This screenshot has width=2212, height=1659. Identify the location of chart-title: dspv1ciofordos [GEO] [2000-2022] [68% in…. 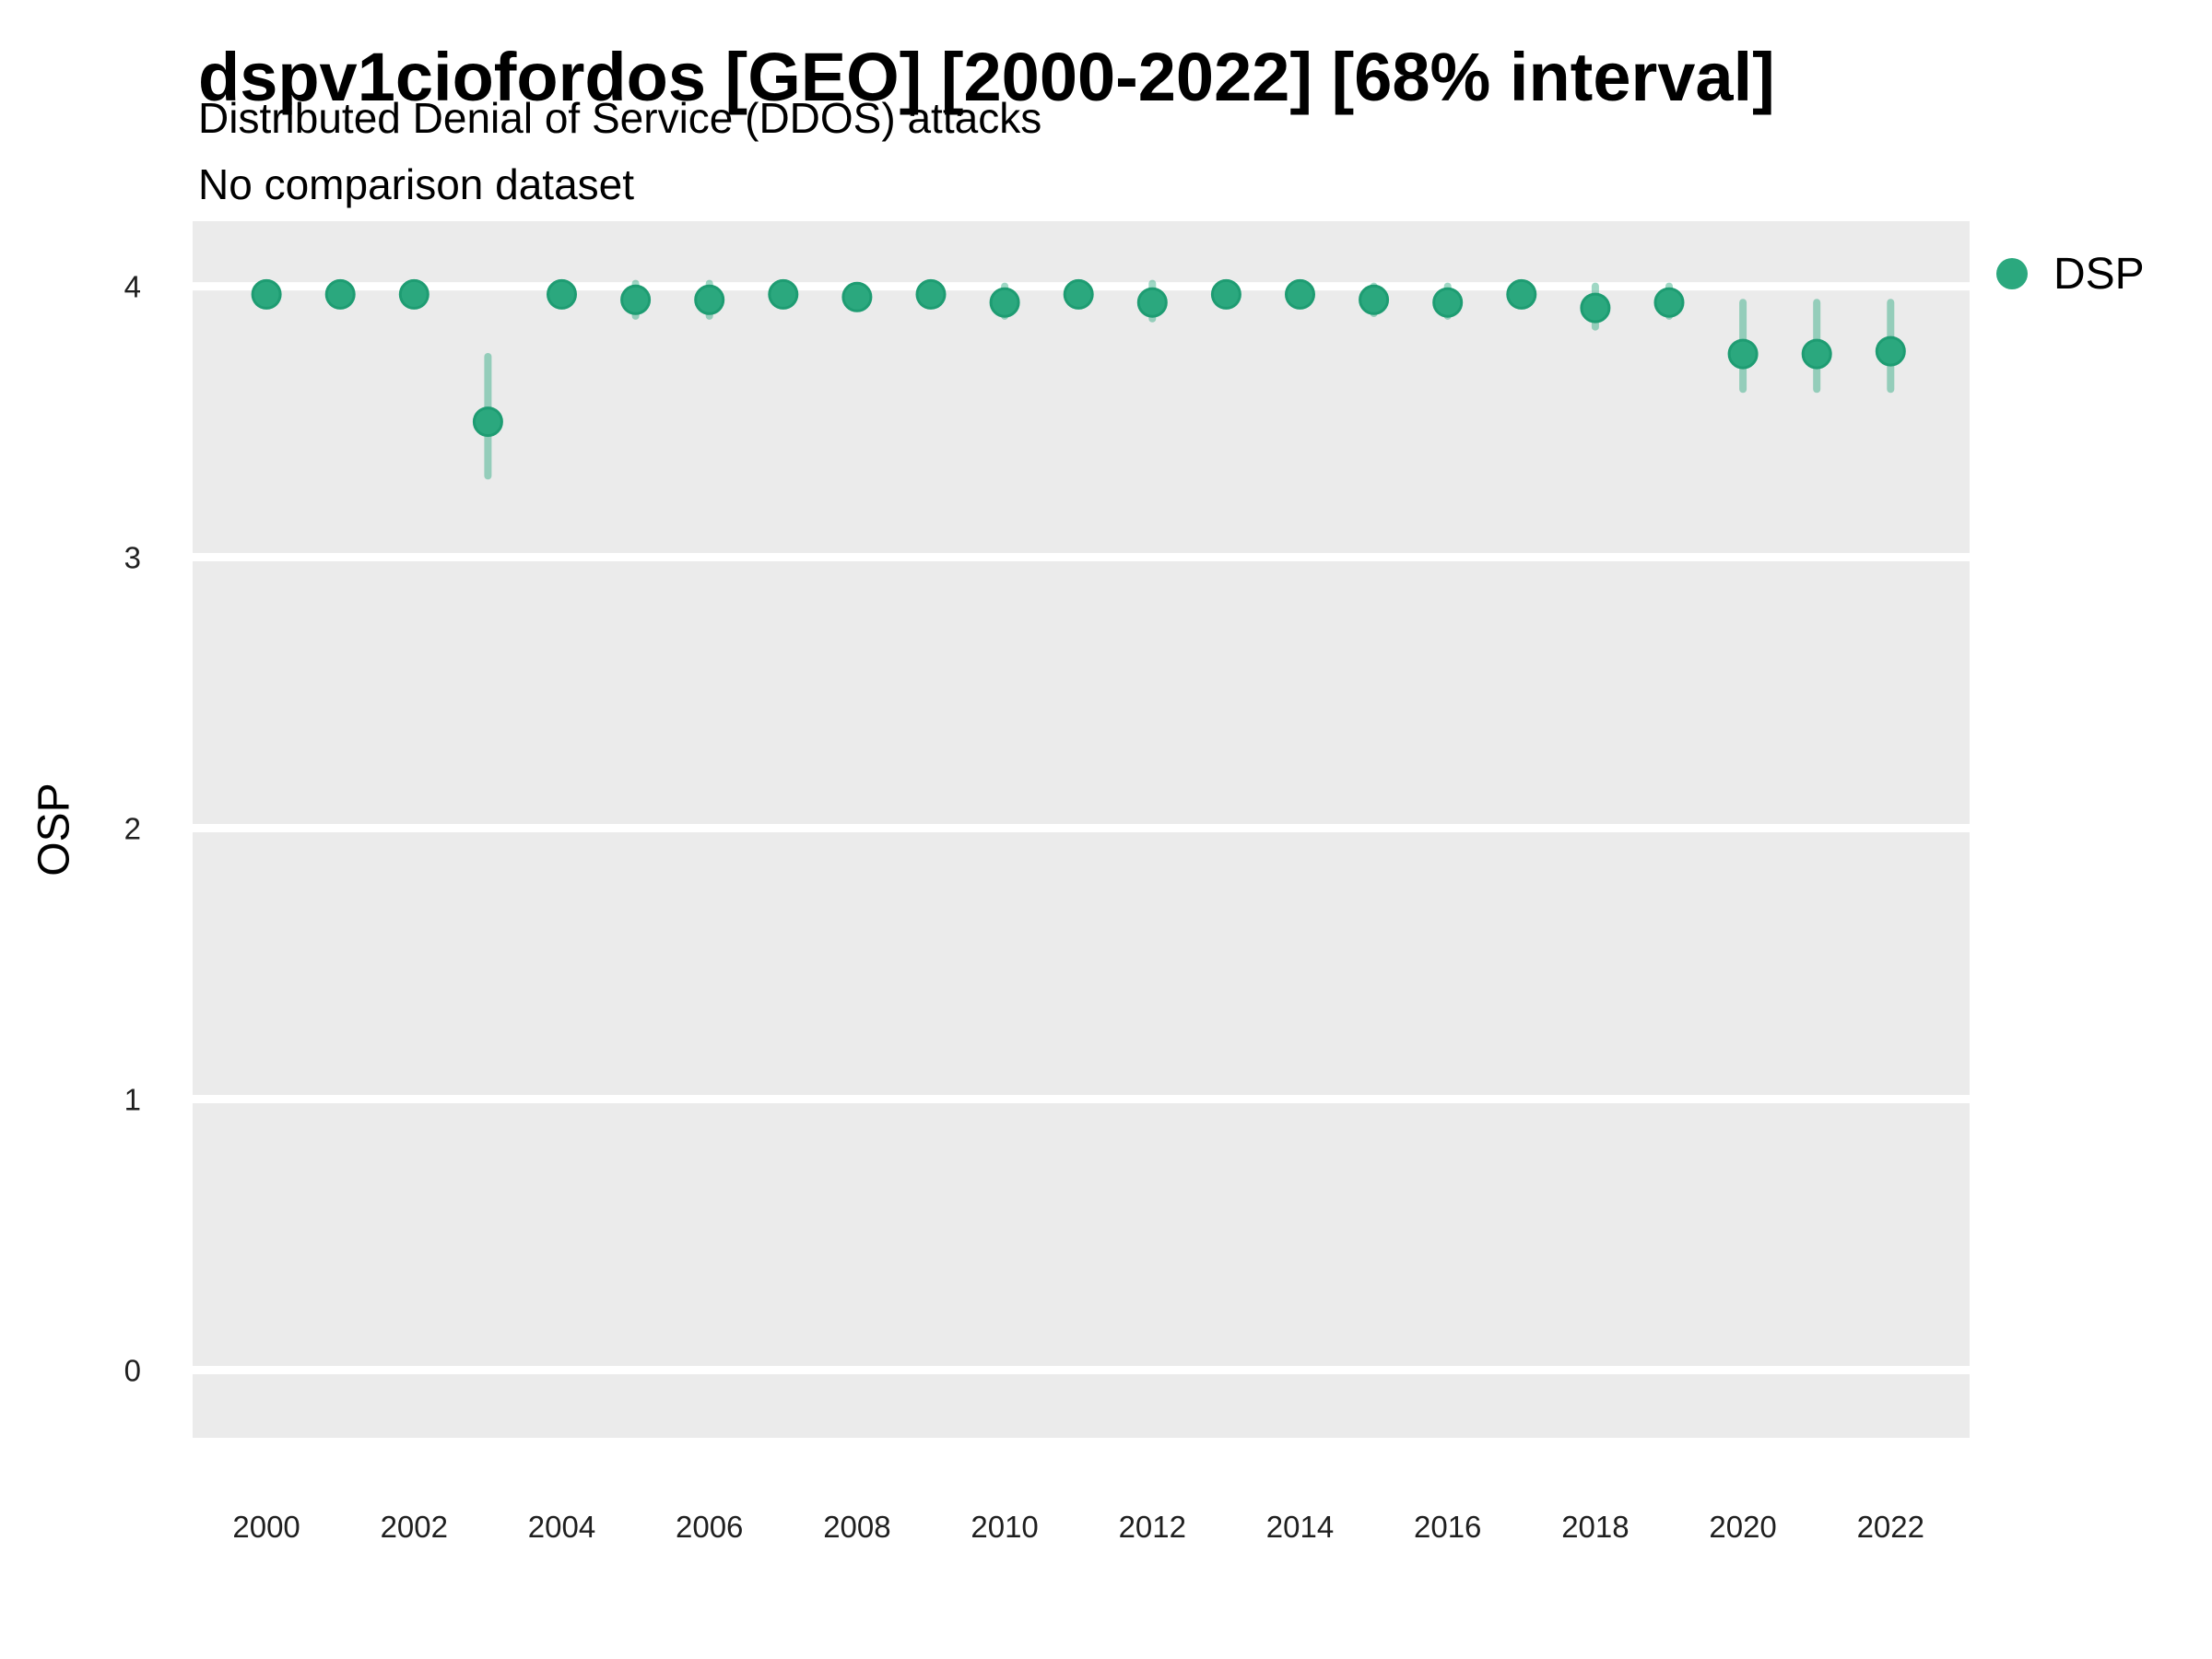
(986, 77).